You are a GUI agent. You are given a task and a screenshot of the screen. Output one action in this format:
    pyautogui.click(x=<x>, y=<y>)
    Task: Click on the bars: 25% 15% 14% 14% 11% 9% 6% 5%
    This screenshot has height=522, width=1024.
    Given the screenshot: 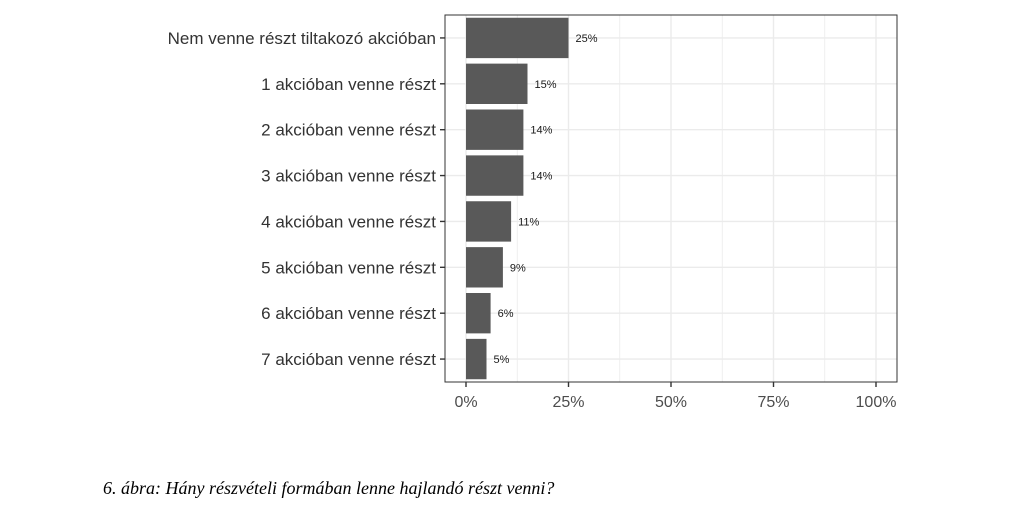 What is the action you would take?
    pyautogui.click(x=532, y=198)
    